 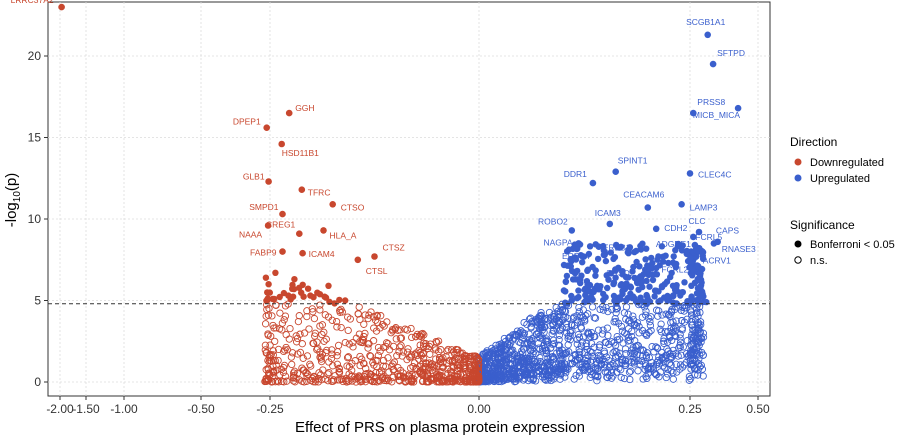 What do you see at coordinates (575, 174) in the screenshot?
I see `point-label: DDR1` at bounding box center [575, 174].